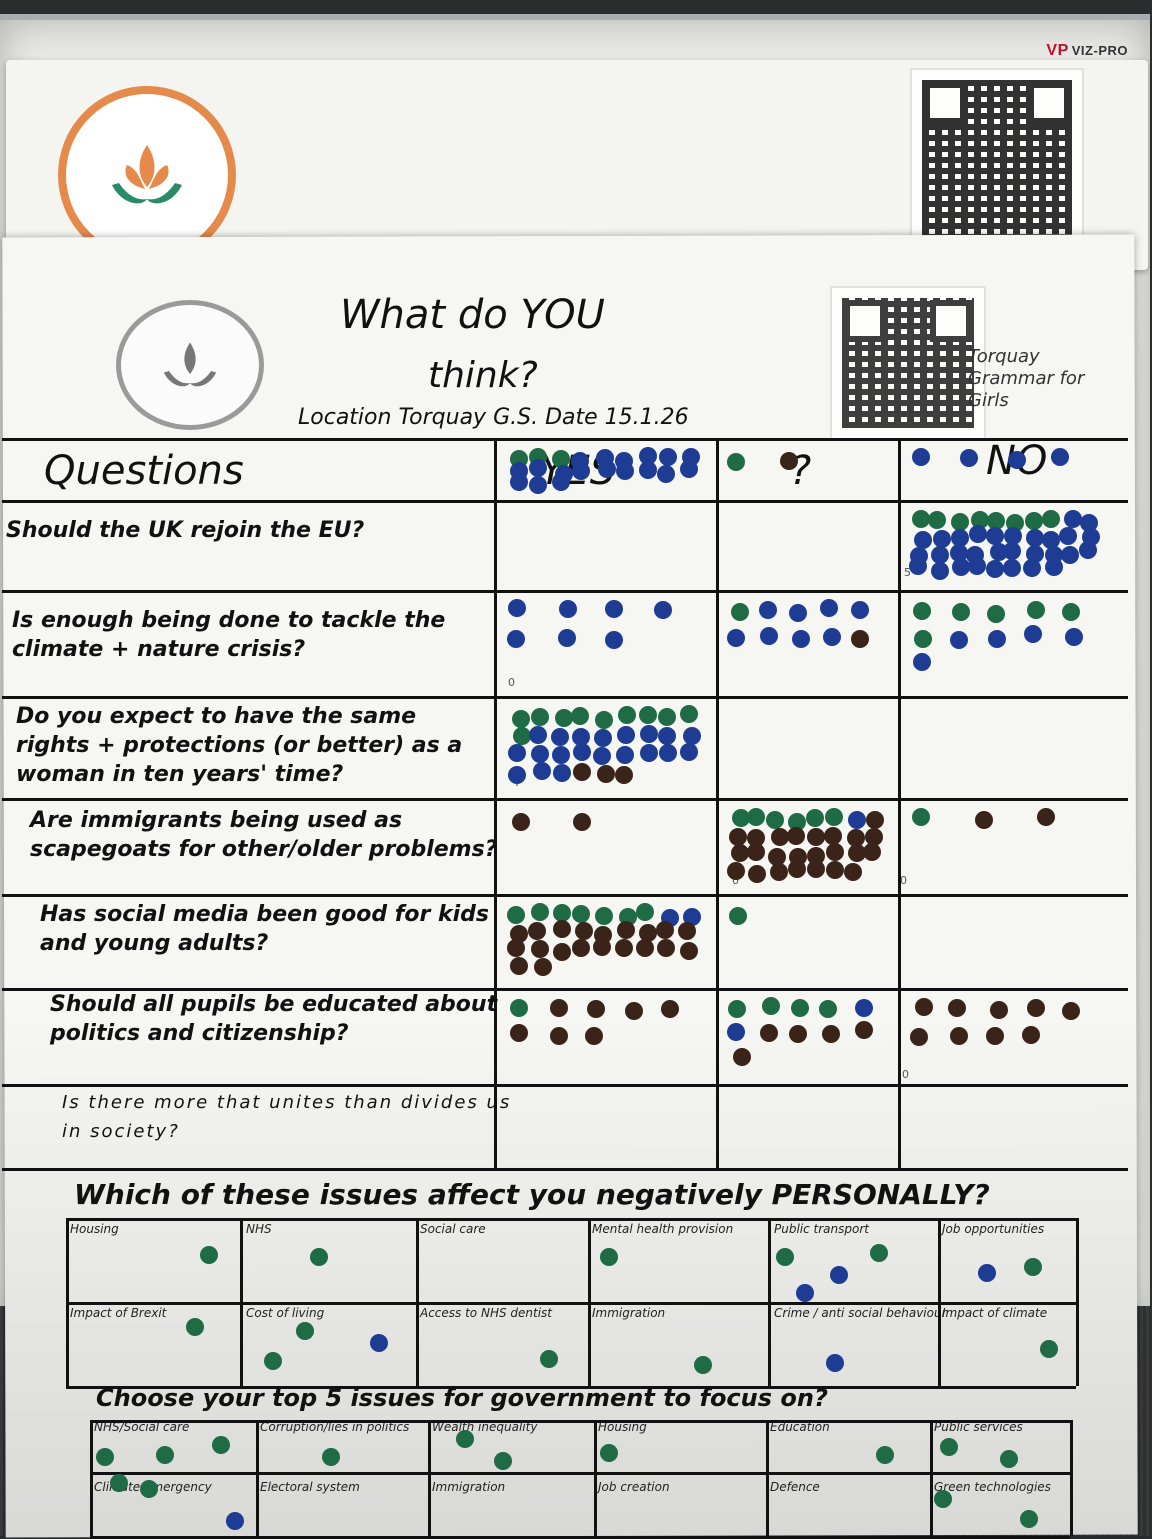 The width and height of the screenshot is (1152, 1539). I want to click on question-1: Should the UK rejoin the EU?, so click(185, 530).